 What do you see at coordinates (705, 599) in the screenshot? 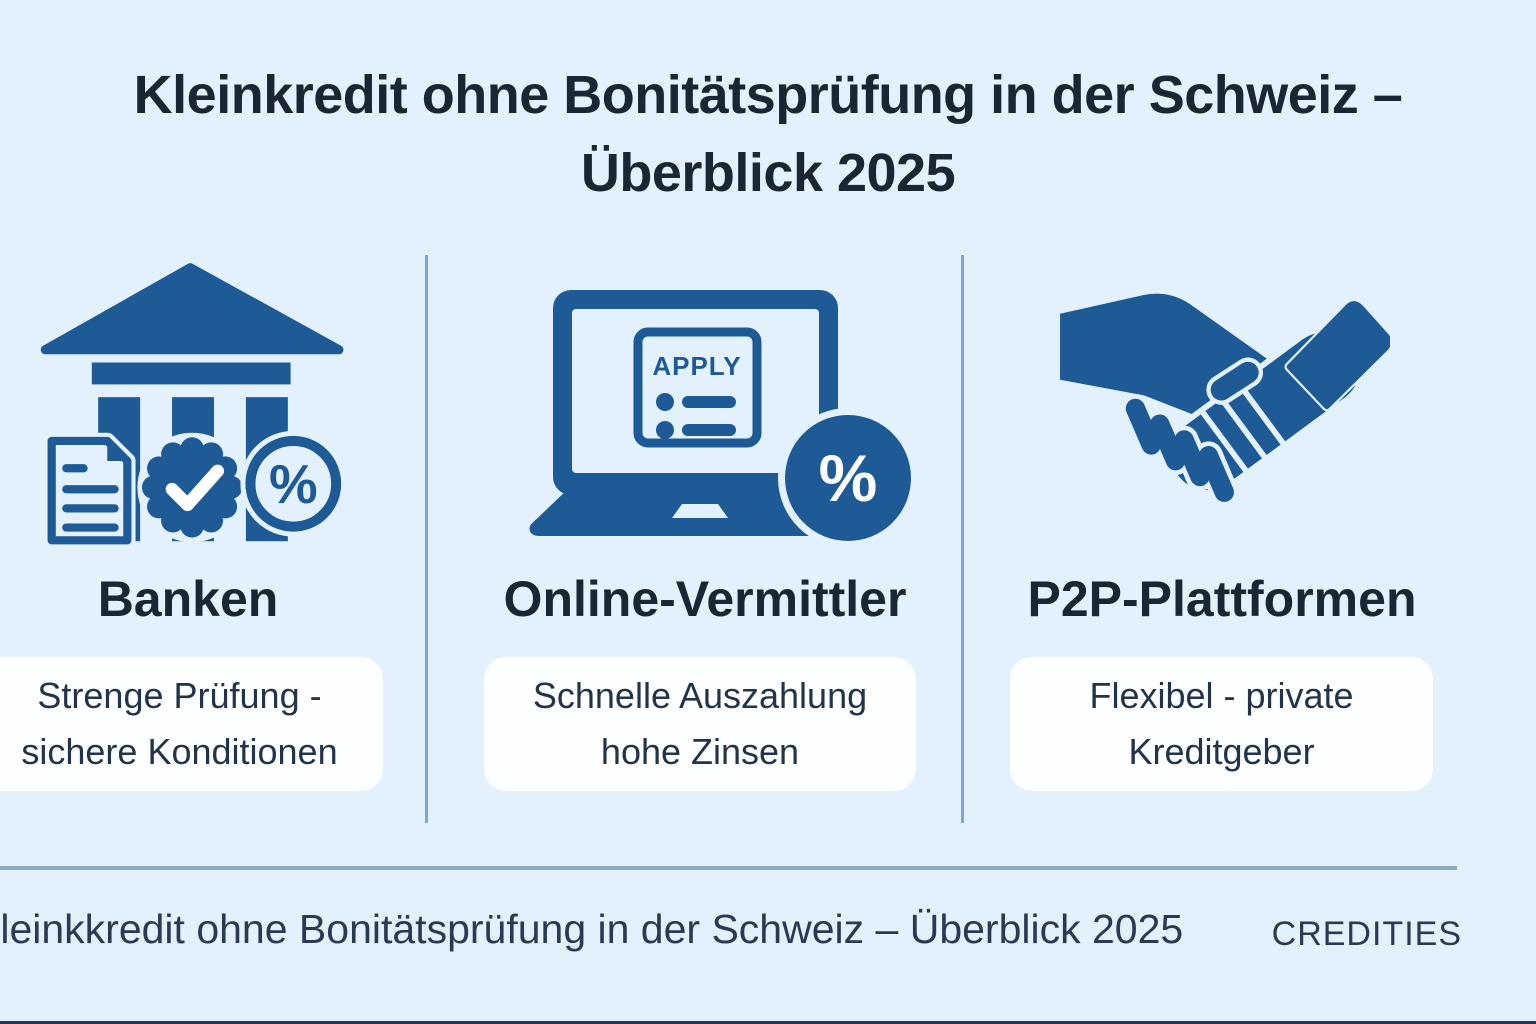
I see `column-heading-online-vermittler: Online-Vermittler` at bounding box center [705, 599].